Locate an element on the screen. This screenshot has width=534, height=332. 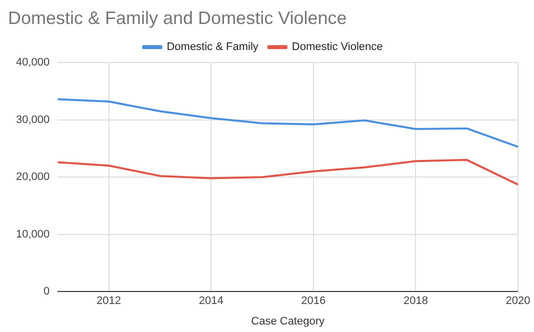
x-axis-title: Case Category is located at coordinates (288, 321).